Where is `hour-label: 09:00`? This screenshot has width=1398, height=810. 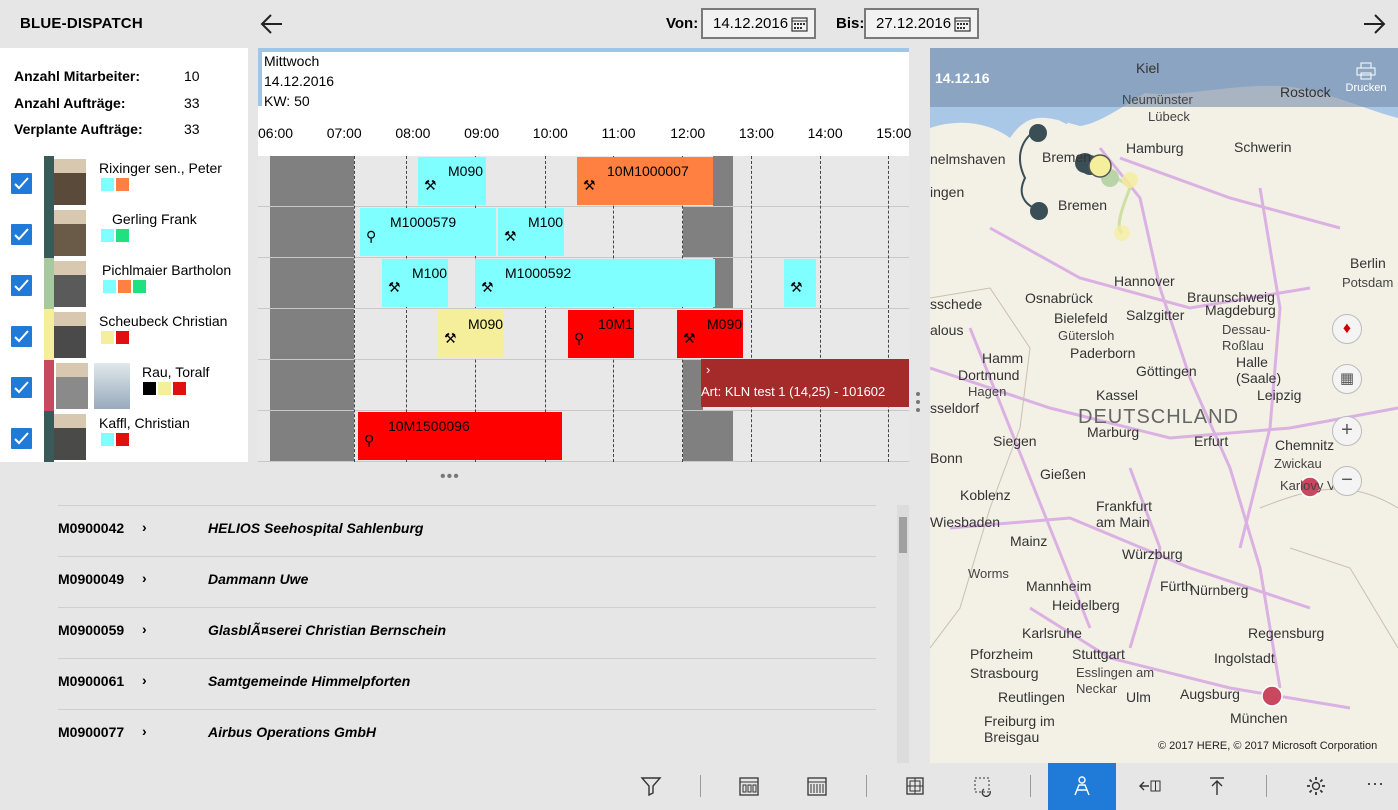
hour-label: 09:00 is located at coordinates (482, 133).